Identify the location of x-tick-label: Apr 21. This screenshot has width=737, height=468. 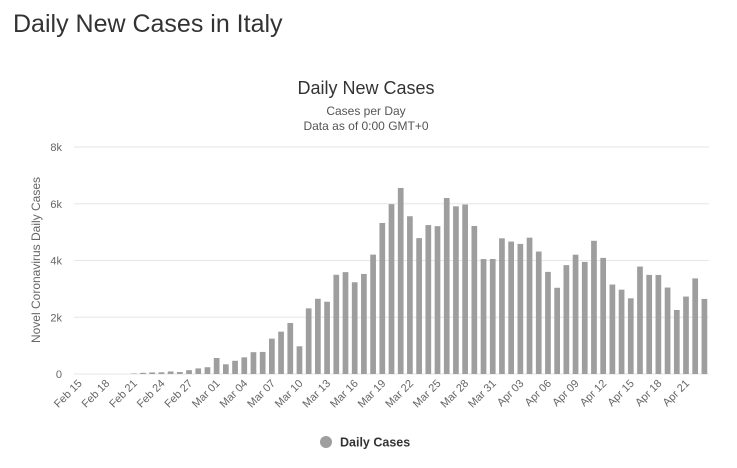
(676, 393).